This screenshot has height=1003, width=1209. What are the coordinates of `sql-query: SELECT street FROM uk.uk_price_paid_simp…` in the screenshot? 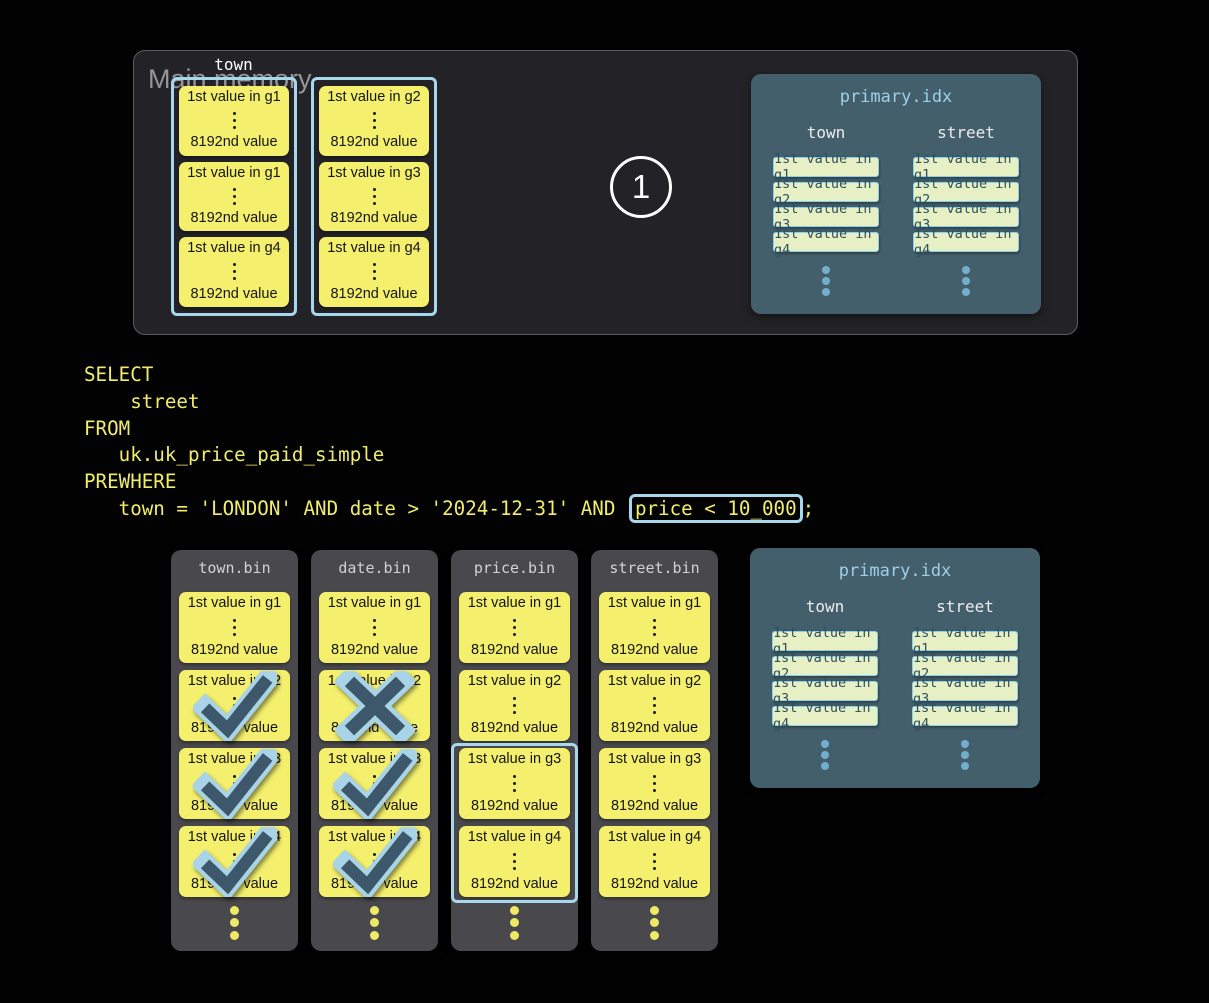 It's located at (449, 442).